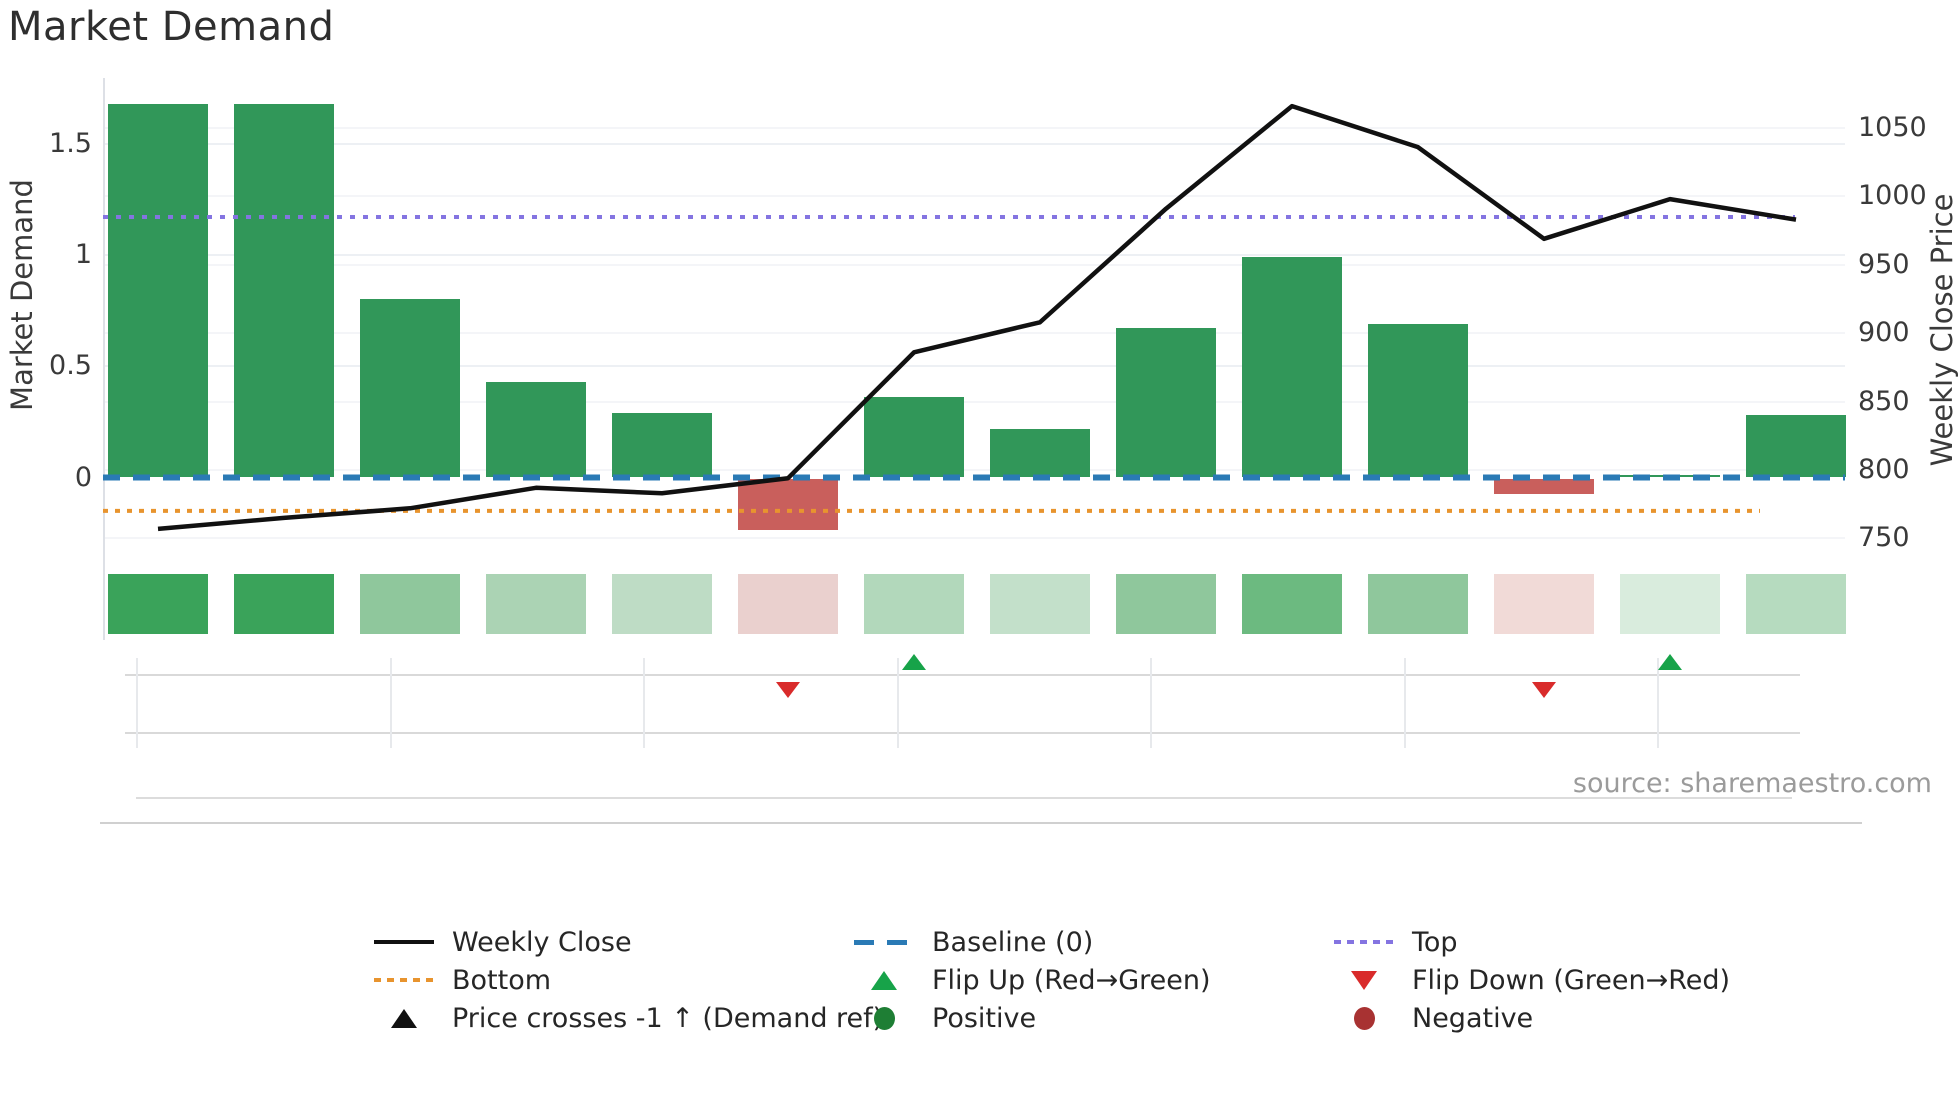 The width and height of the screenshot is (1960, 1102). I want to click on legend-item: Weekly Close, so click(502, 942).